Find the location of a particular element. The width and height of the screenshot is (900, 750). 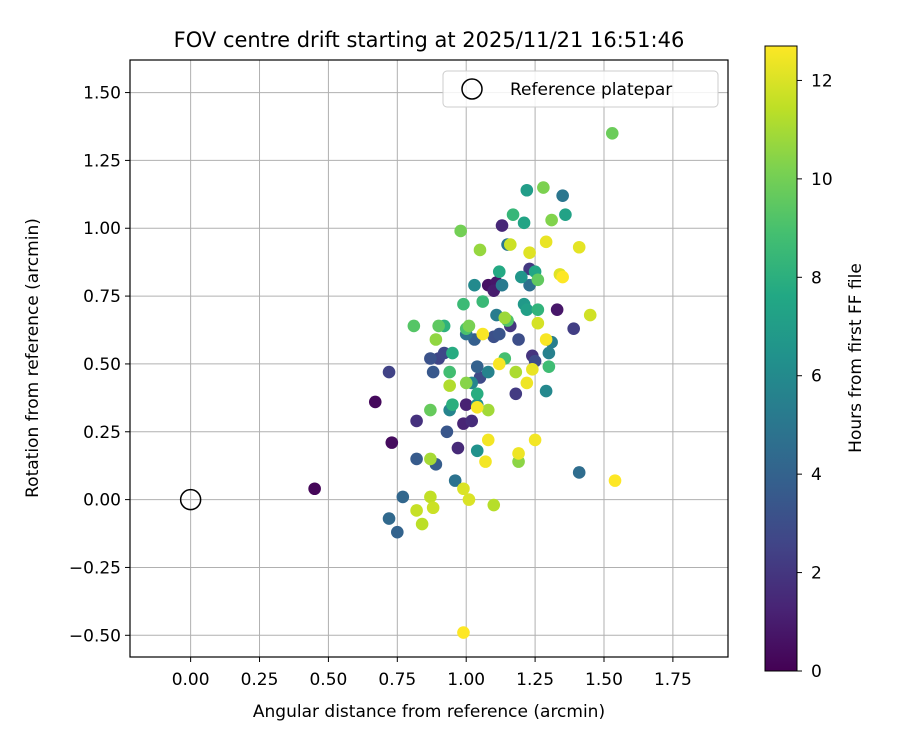

y-axis-label: Rotation from reference (arcmin) is located at coordinates (33, 358).